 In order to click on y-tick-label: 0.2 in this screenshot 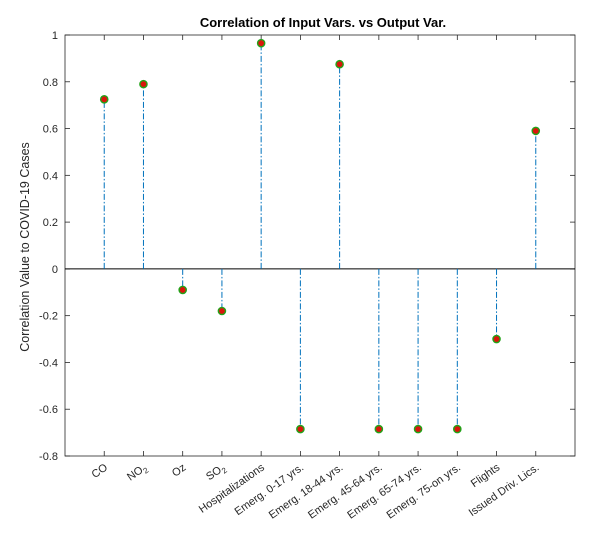, I will do `click(50, 223)`.